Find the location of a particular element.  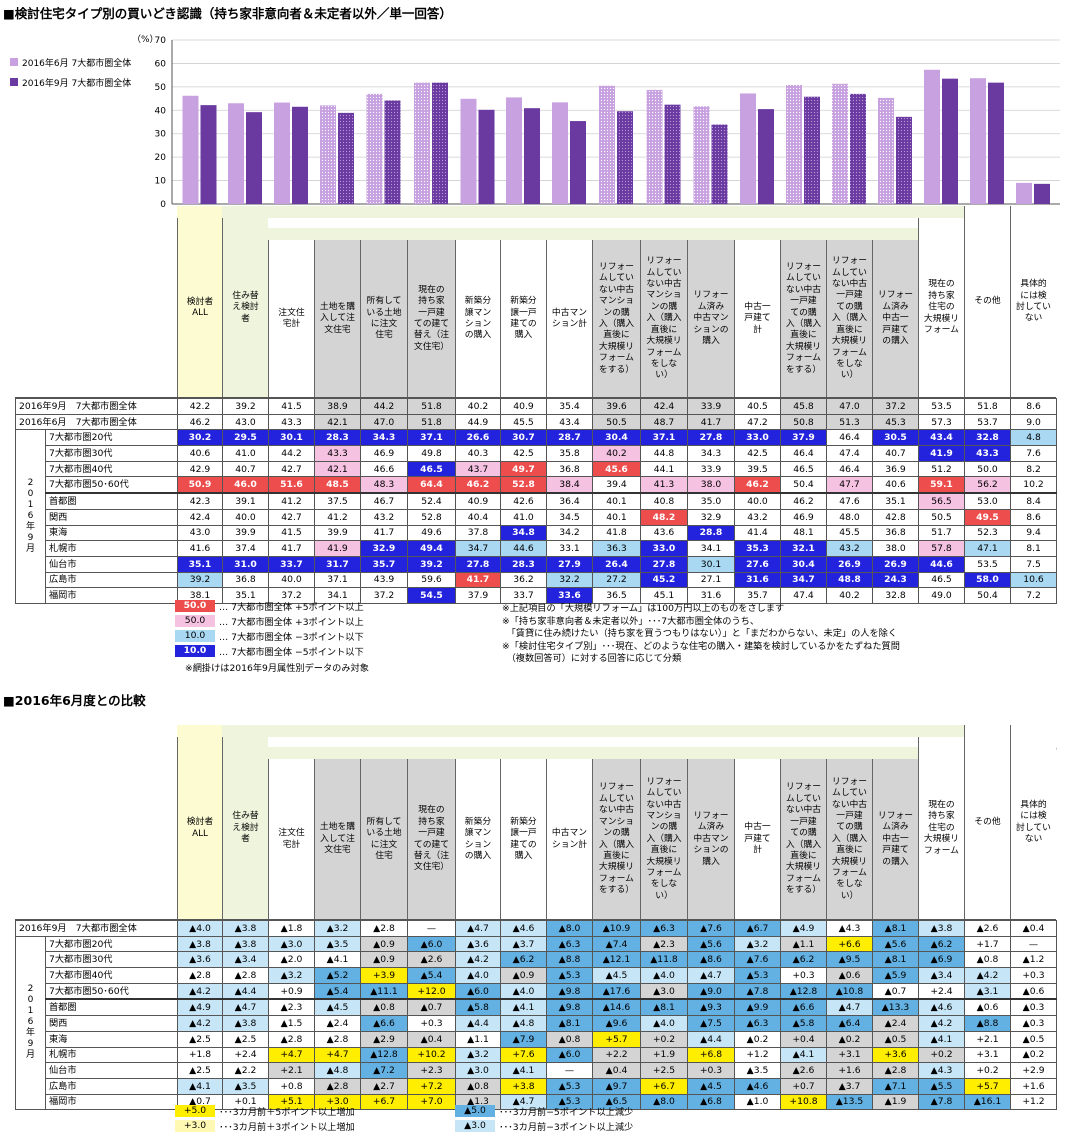

table-cell: +0.7 is located at coordinates (803, 1086).